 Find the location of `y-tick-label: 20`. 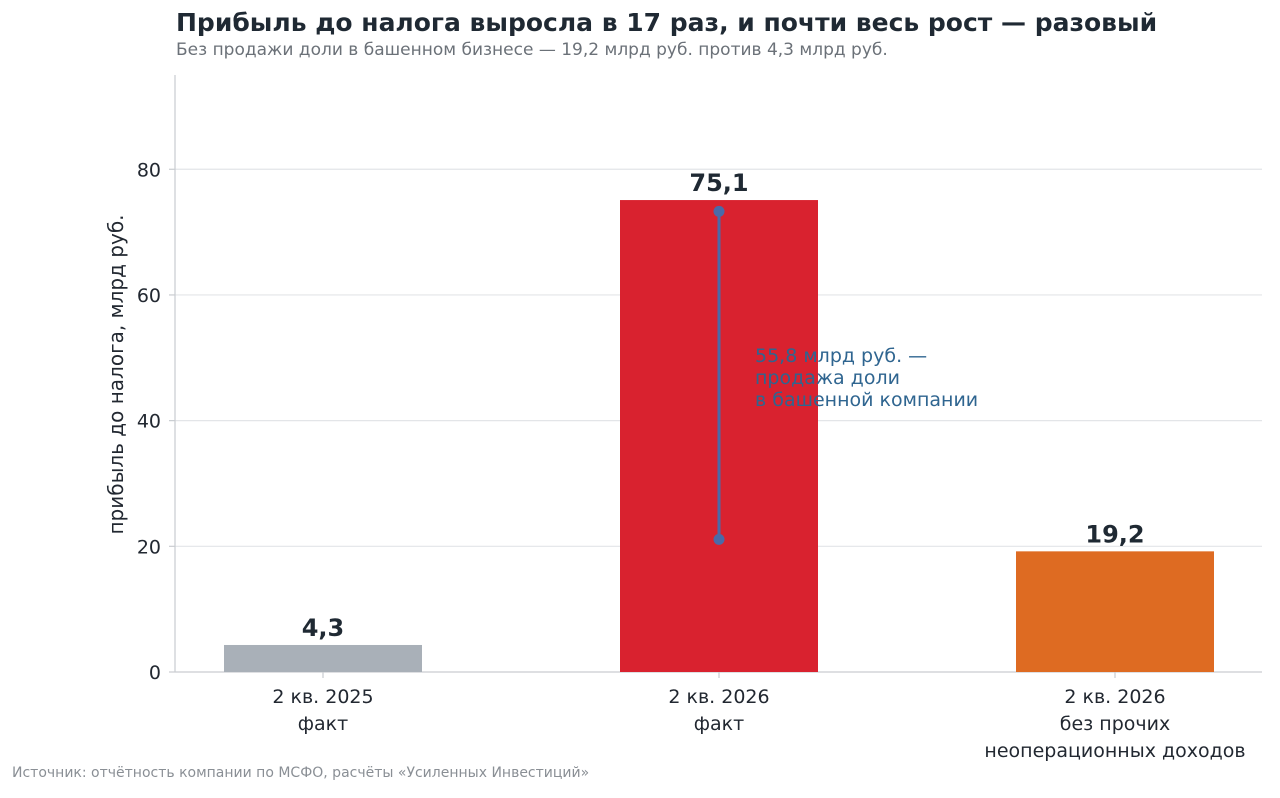

y-tick-label: 20 is located at coordinates (149, 547).